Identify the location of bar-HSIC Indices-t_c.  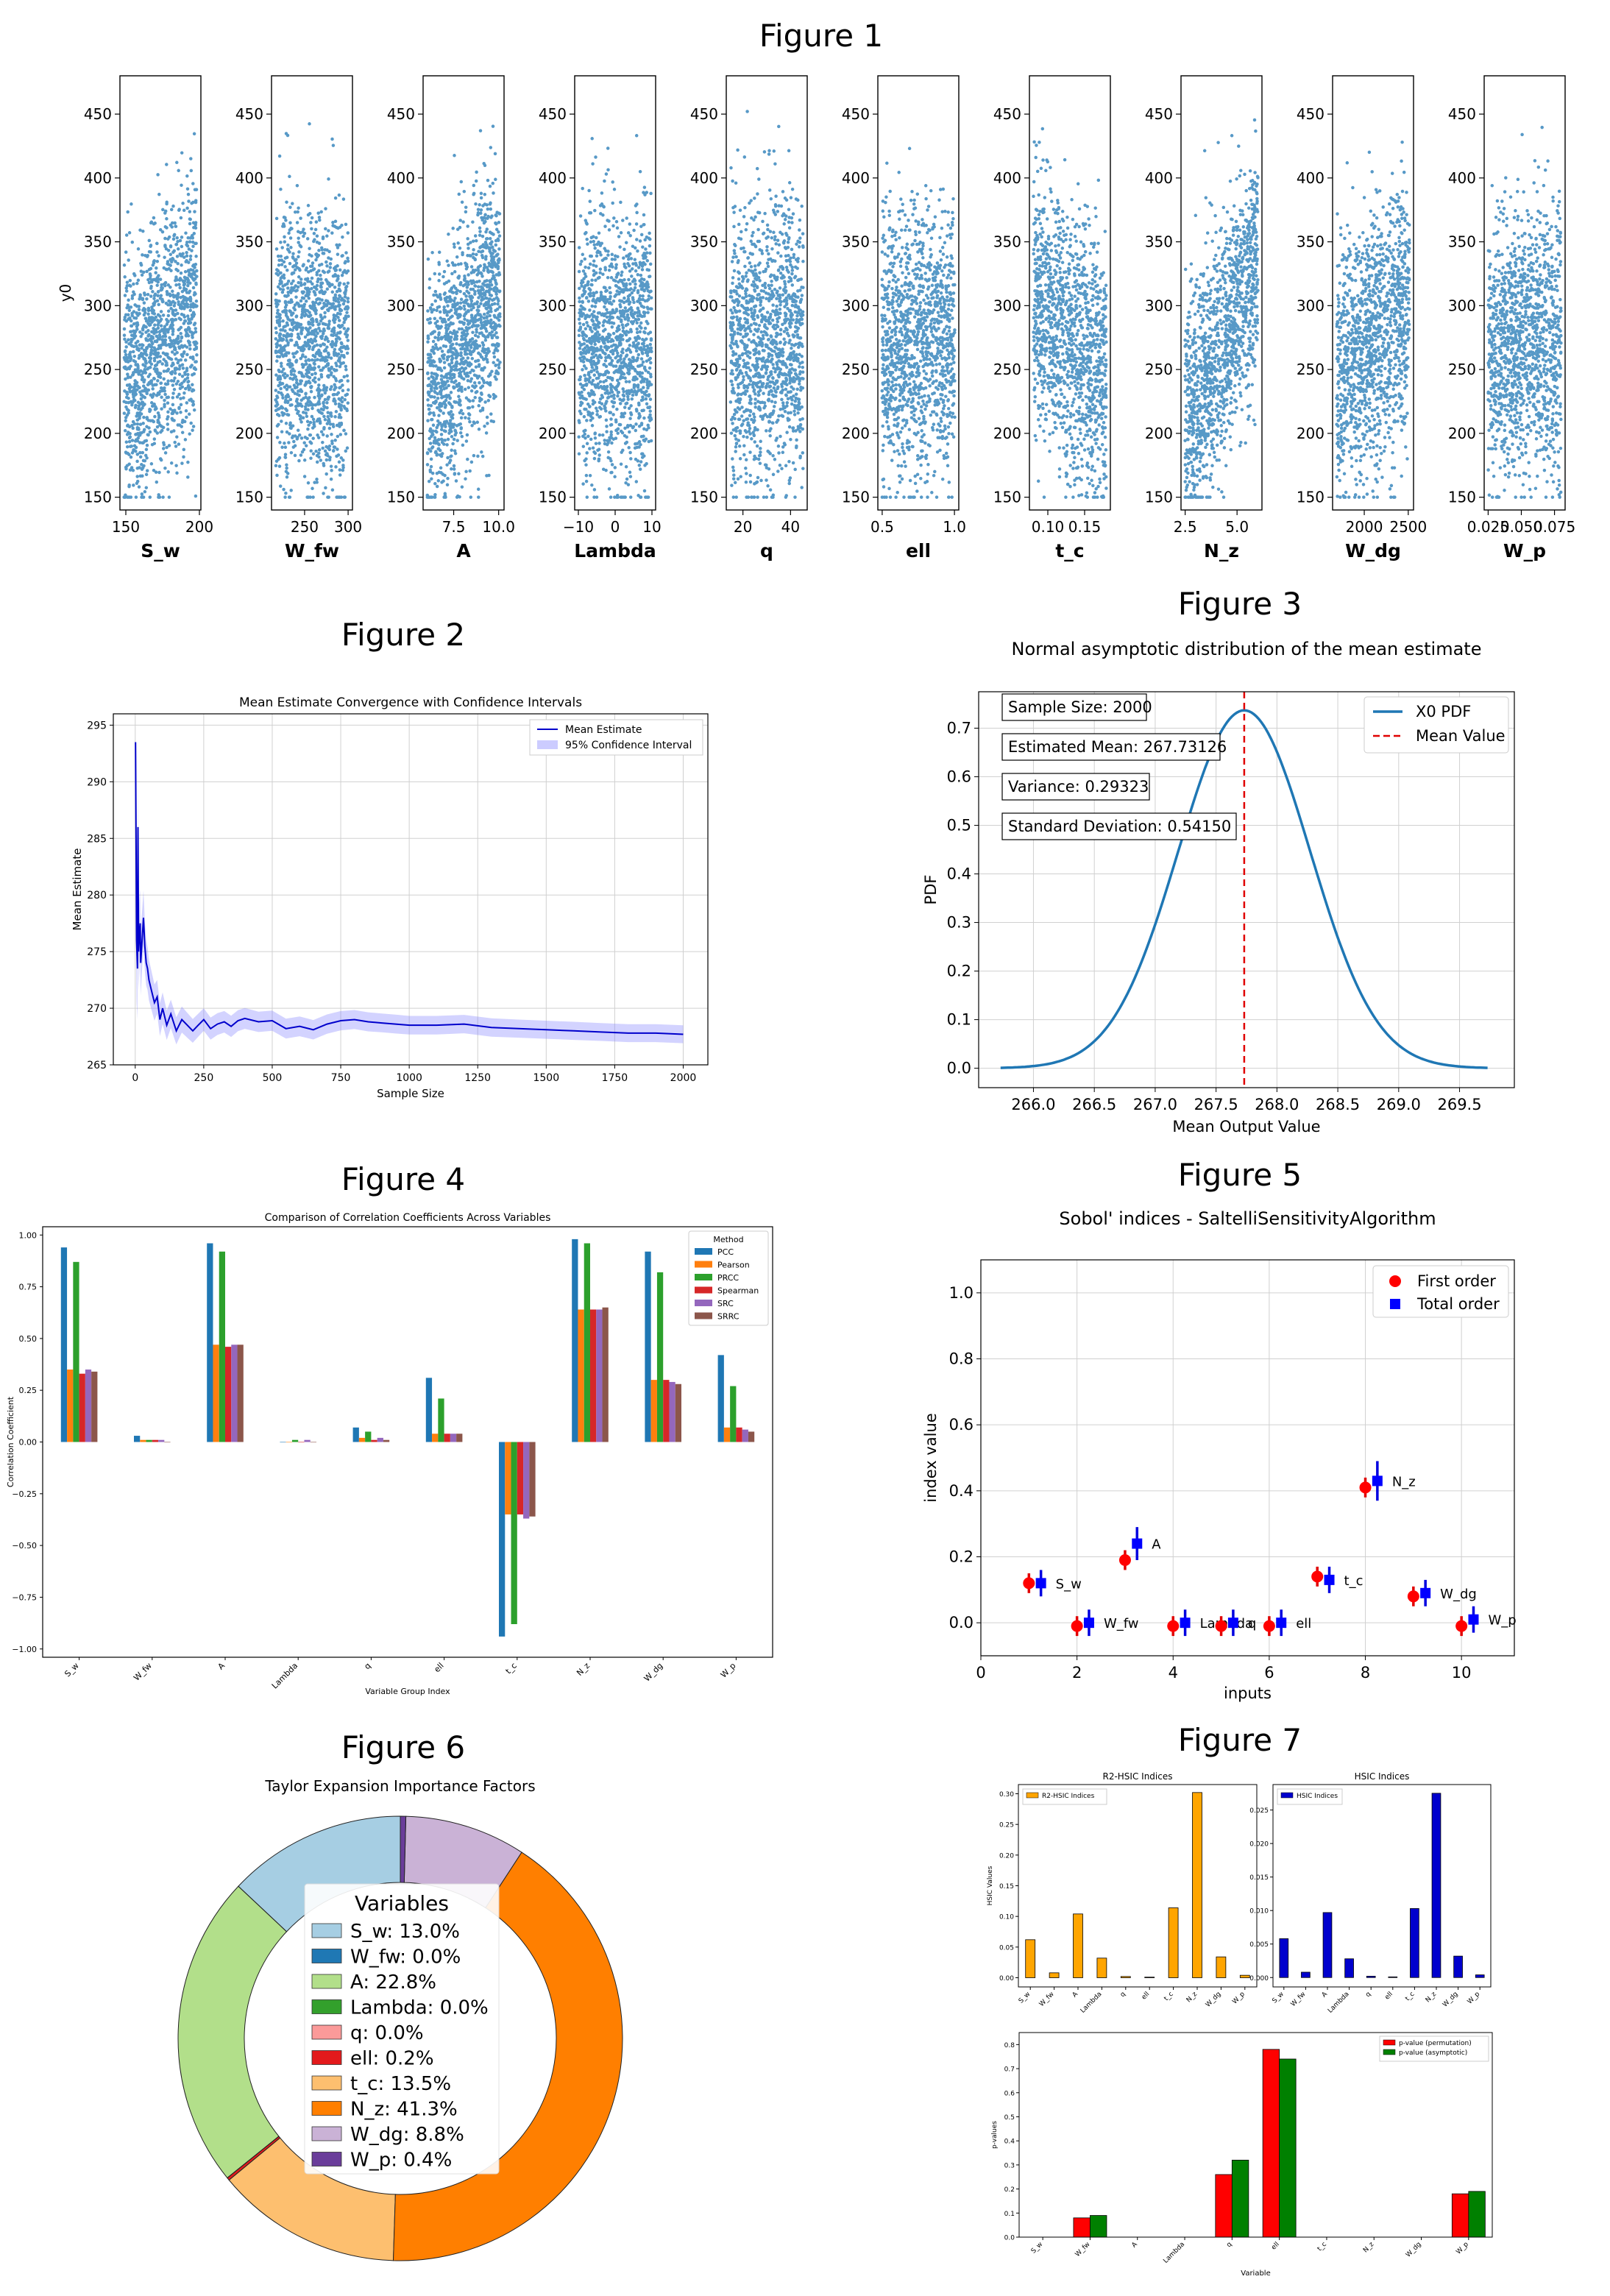
(1414, 1943).